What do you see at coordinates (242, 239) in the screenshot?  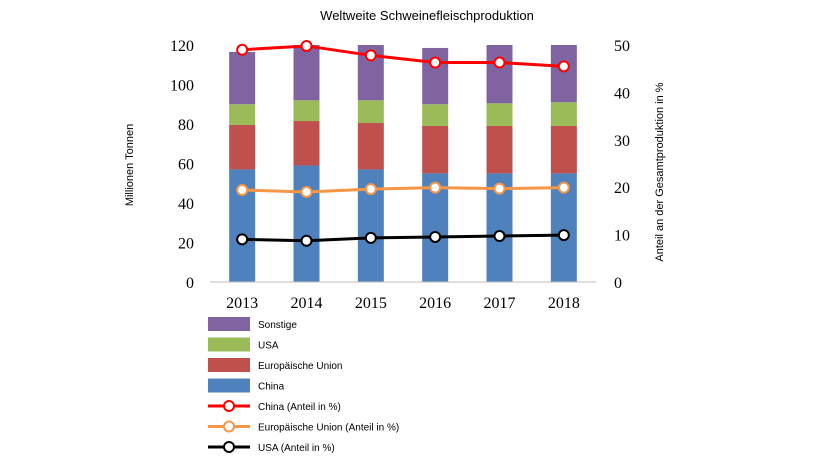 I see `point-usa-anteil-in-2013` at bounding box center [242, 239].